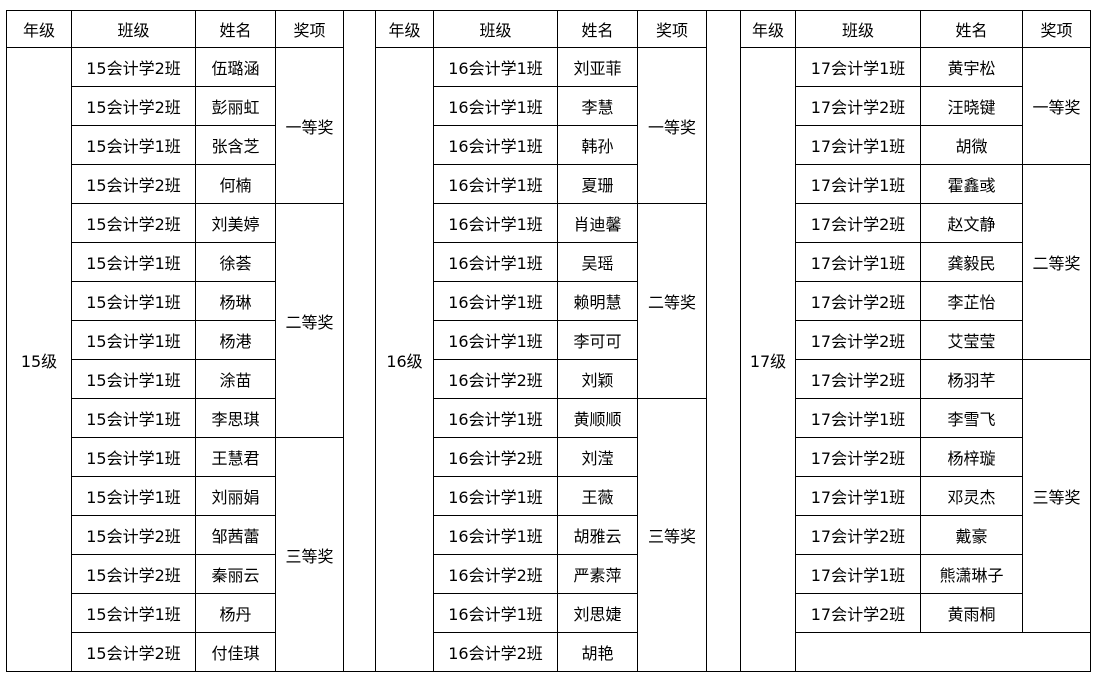 Image resolution: width=1095 pixels, height=678 pixels. Describe the element at coordinates (235, 418) in the screenshot. I see `name-cell: 李思琪` at that location.